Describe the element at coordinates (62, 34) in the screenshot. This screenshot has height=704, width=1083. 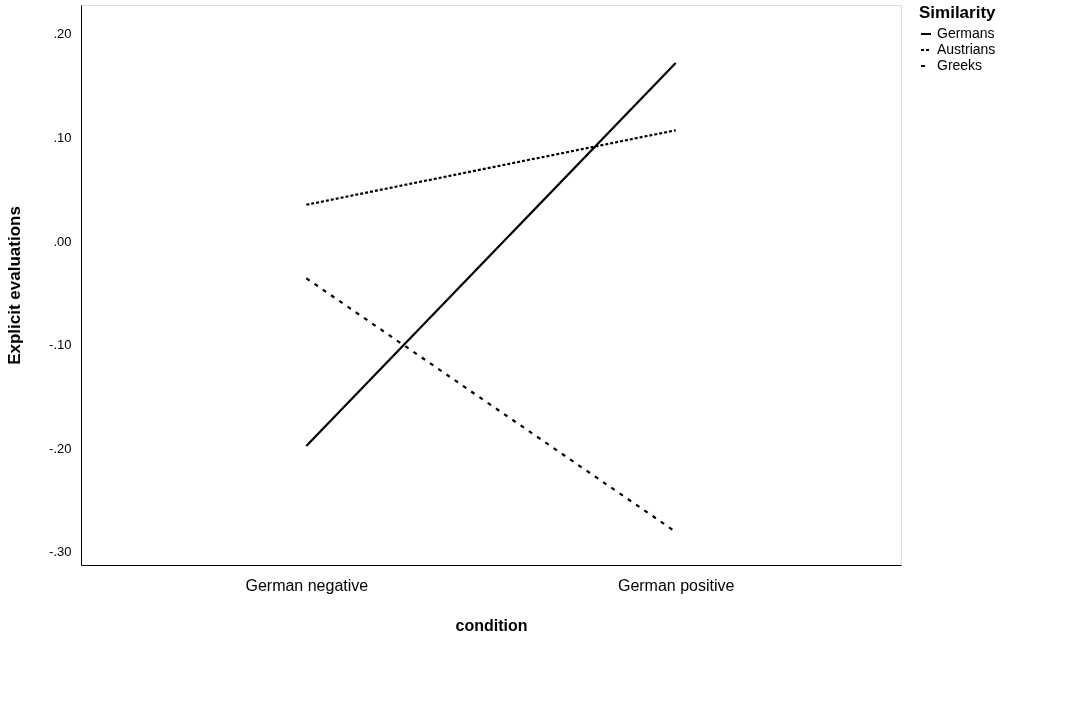
I see `y-tick-label: .20` at that location.